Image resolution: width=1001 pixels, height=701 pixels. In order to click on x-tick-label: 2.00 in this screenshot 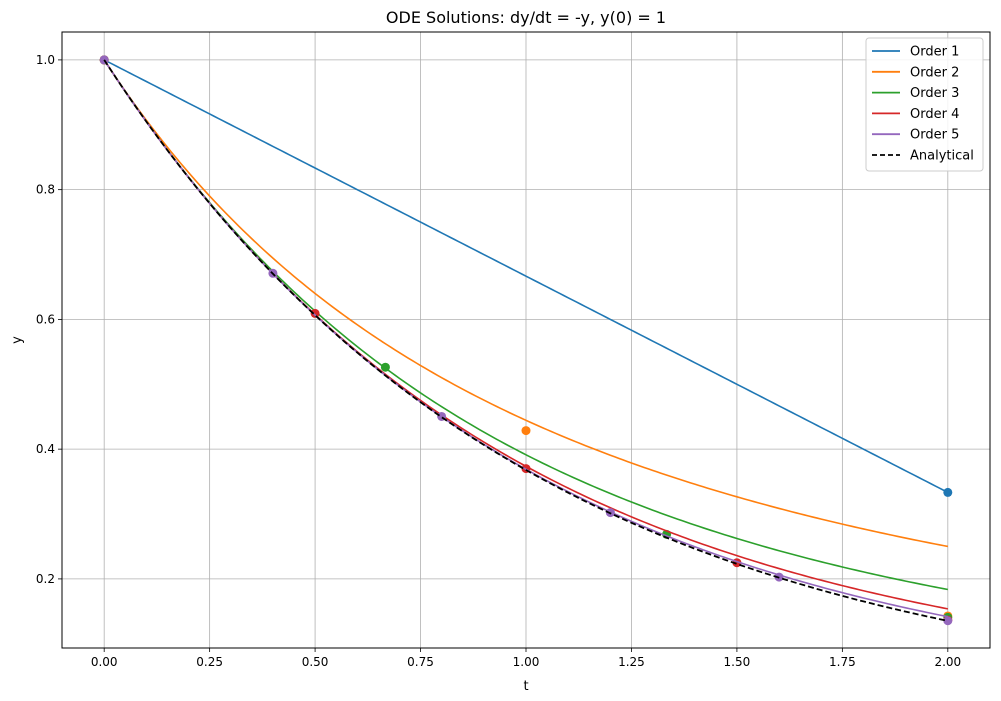, I will do `click(947, 662)`.